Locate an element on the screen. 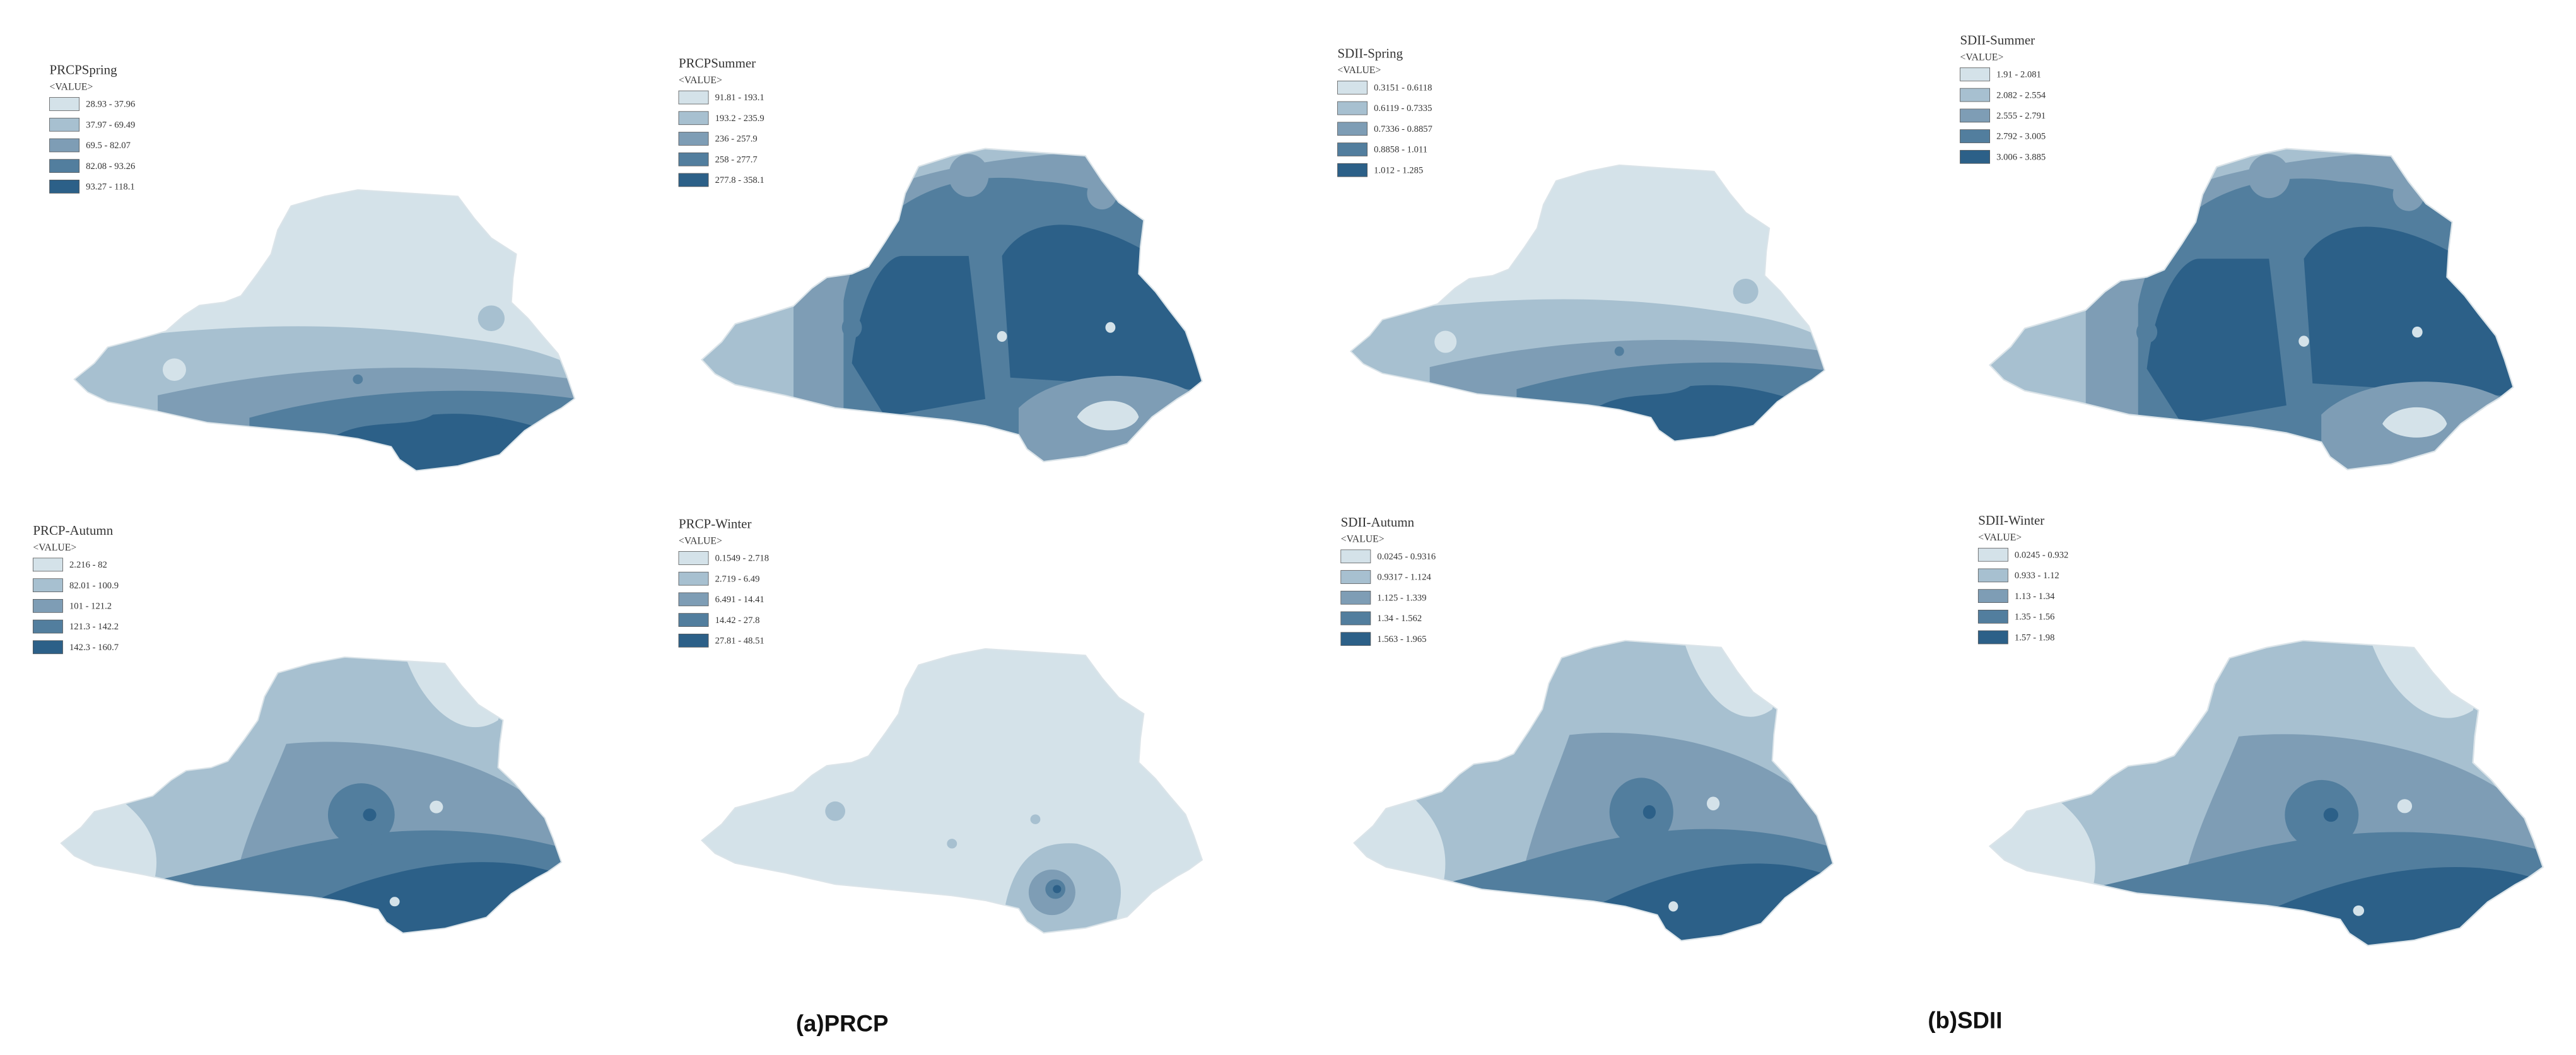 The height and width of the screenshot is (1055, 2576). legend-label: 1.13 - 1.34 is located at coordinates (2035, 597).